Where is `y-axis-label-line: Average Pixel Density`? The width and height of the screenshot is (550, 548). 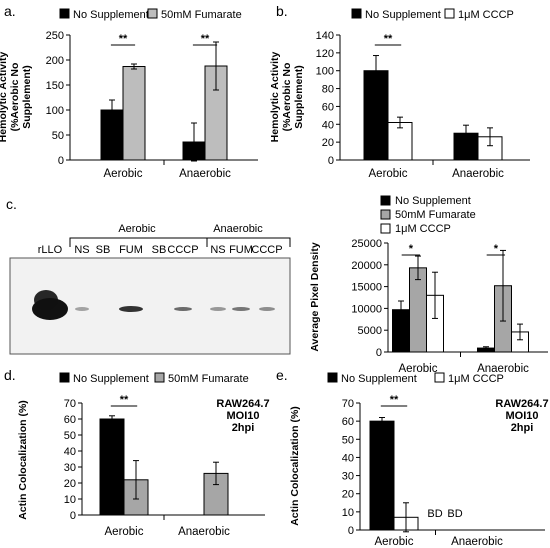
y-axis-label-line: Average Pixel Density is located at coordinates (315, 296).